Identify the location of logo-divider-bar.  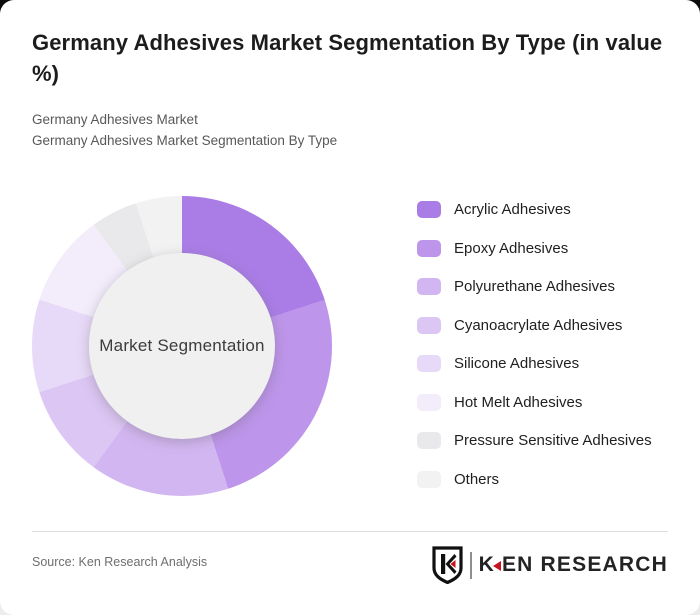
(470, 565).